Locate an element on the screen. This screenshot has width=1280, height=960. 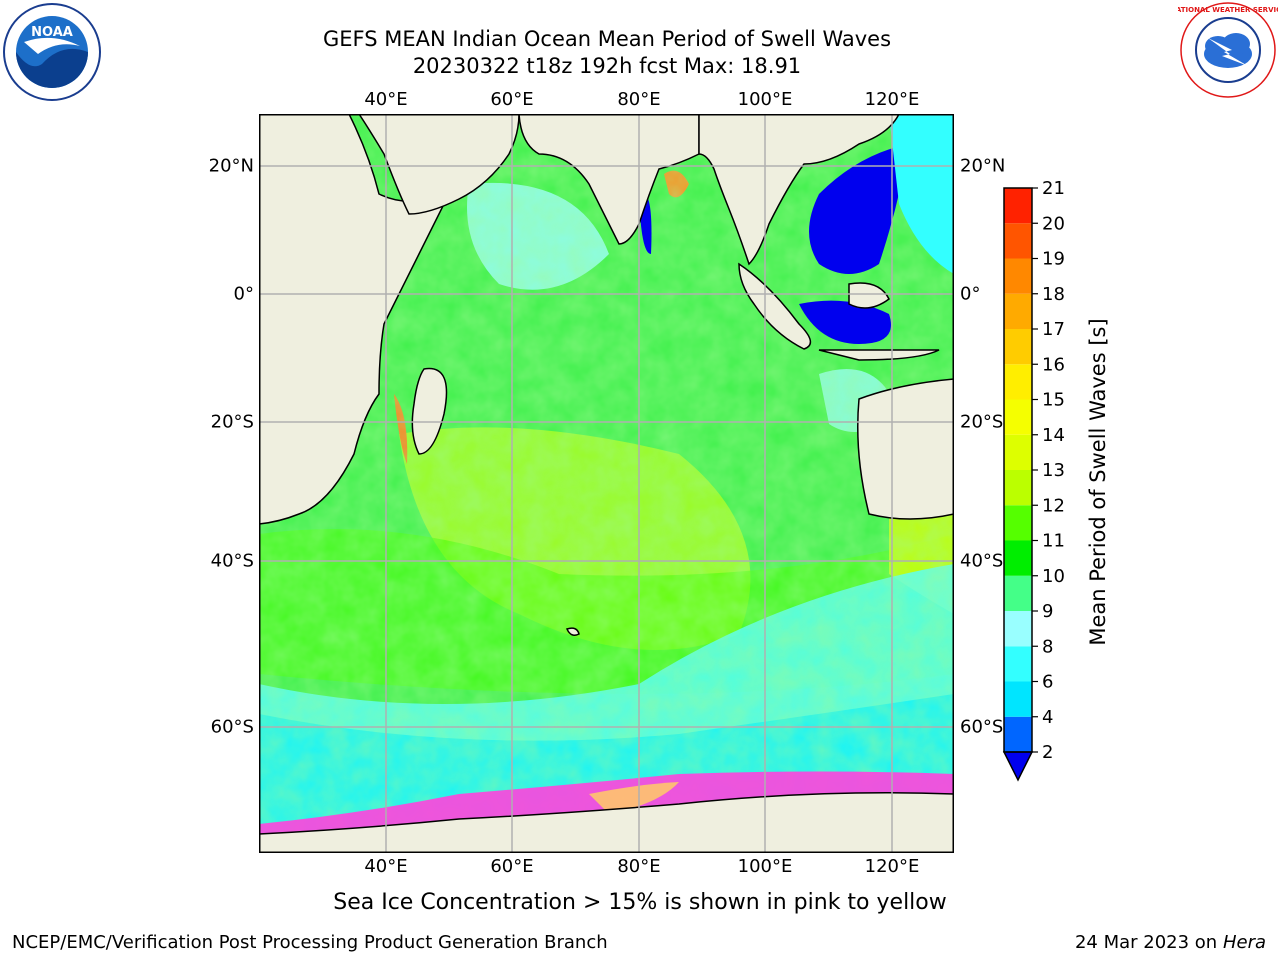
colorbar-tick-label: 8 is located at coordinates (1047, 646).